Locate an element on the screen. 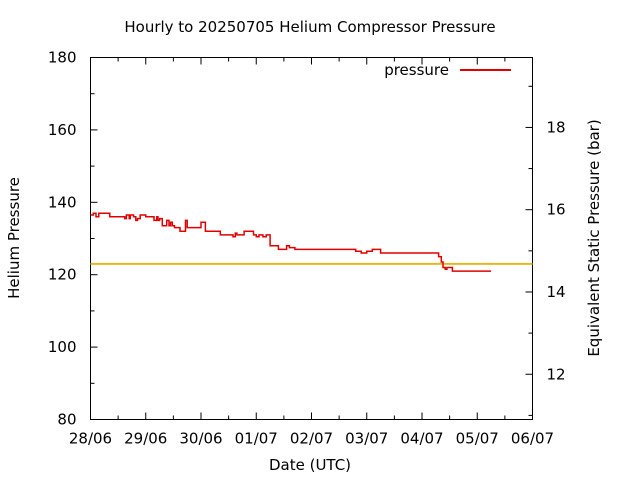 The width and height of the screenshot is (640, 480). series-line-pressure is located at coordinates (291, 242).